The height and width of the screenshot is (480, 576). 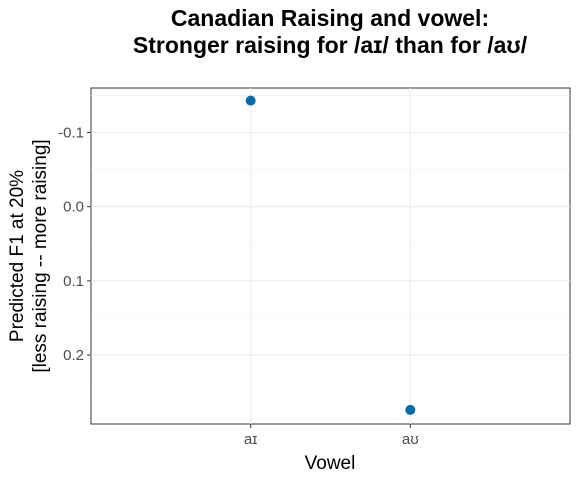 What do you see at coordinates (73, 355) in the screenshot?
I see `y-tick-label: 0.2` at bounding box center [73, 355].